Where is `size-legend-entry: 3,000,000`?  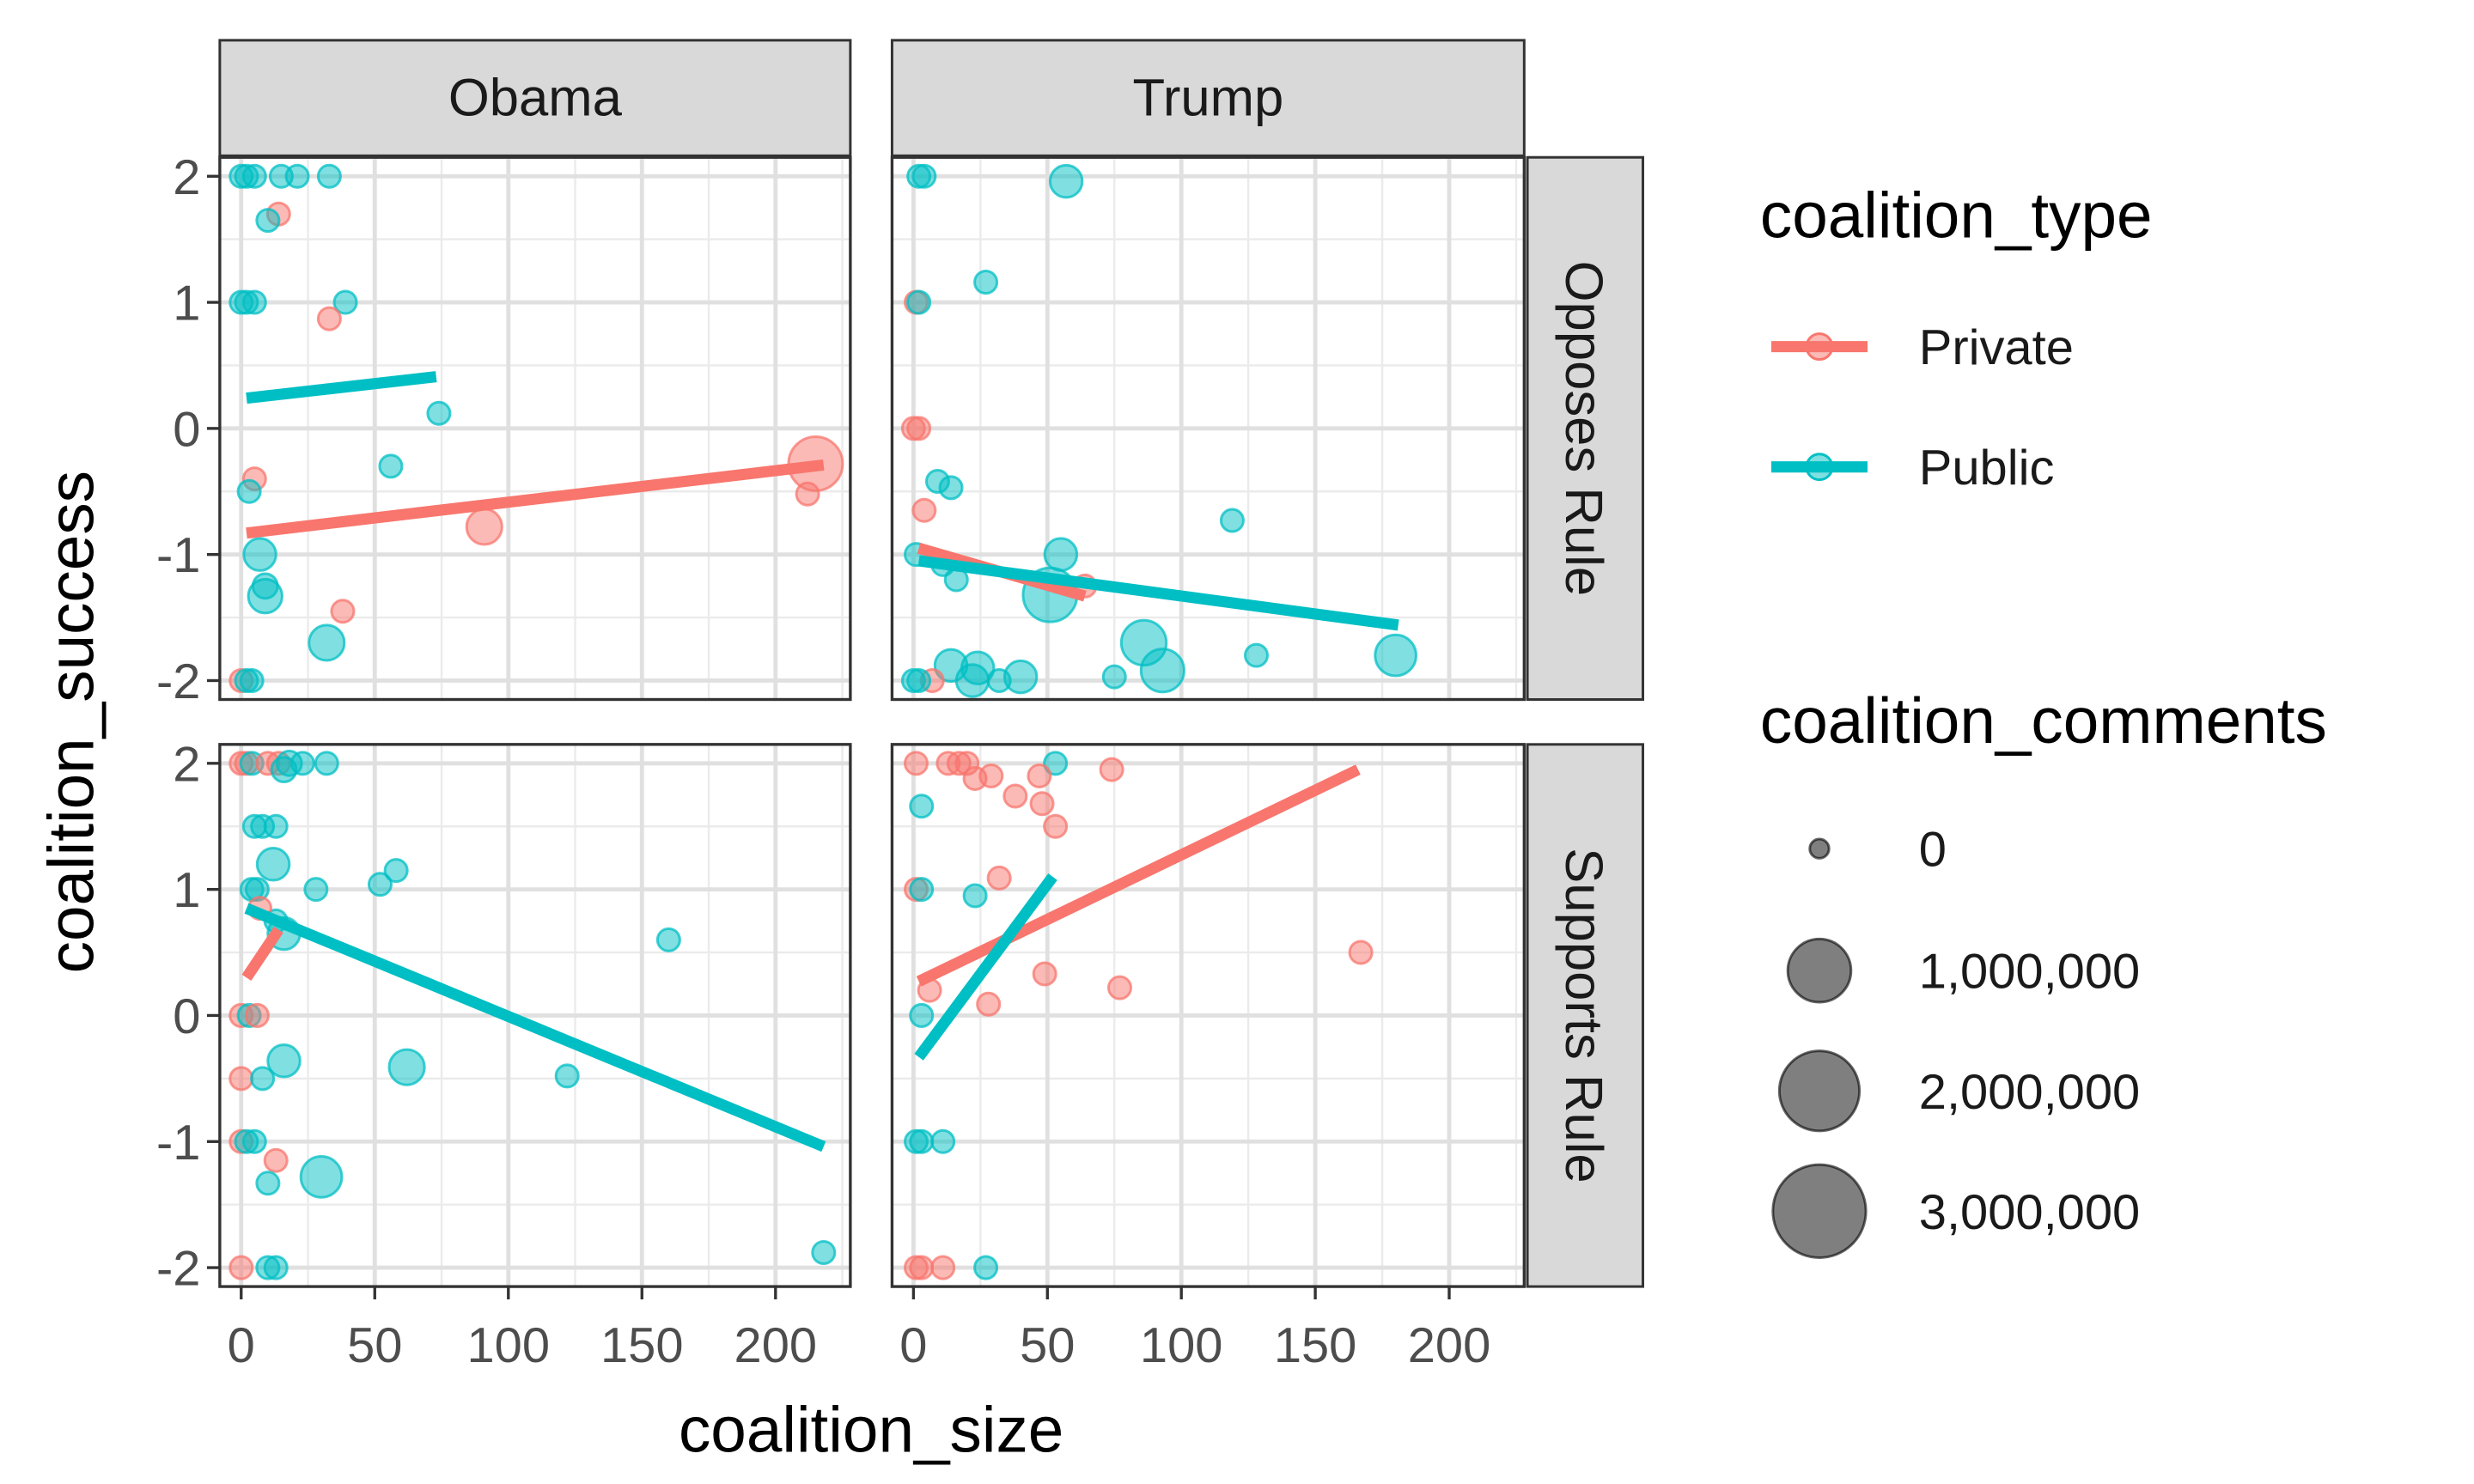 size-legend-entry: 3,000,000 is located at coordinates (1955, 1211).